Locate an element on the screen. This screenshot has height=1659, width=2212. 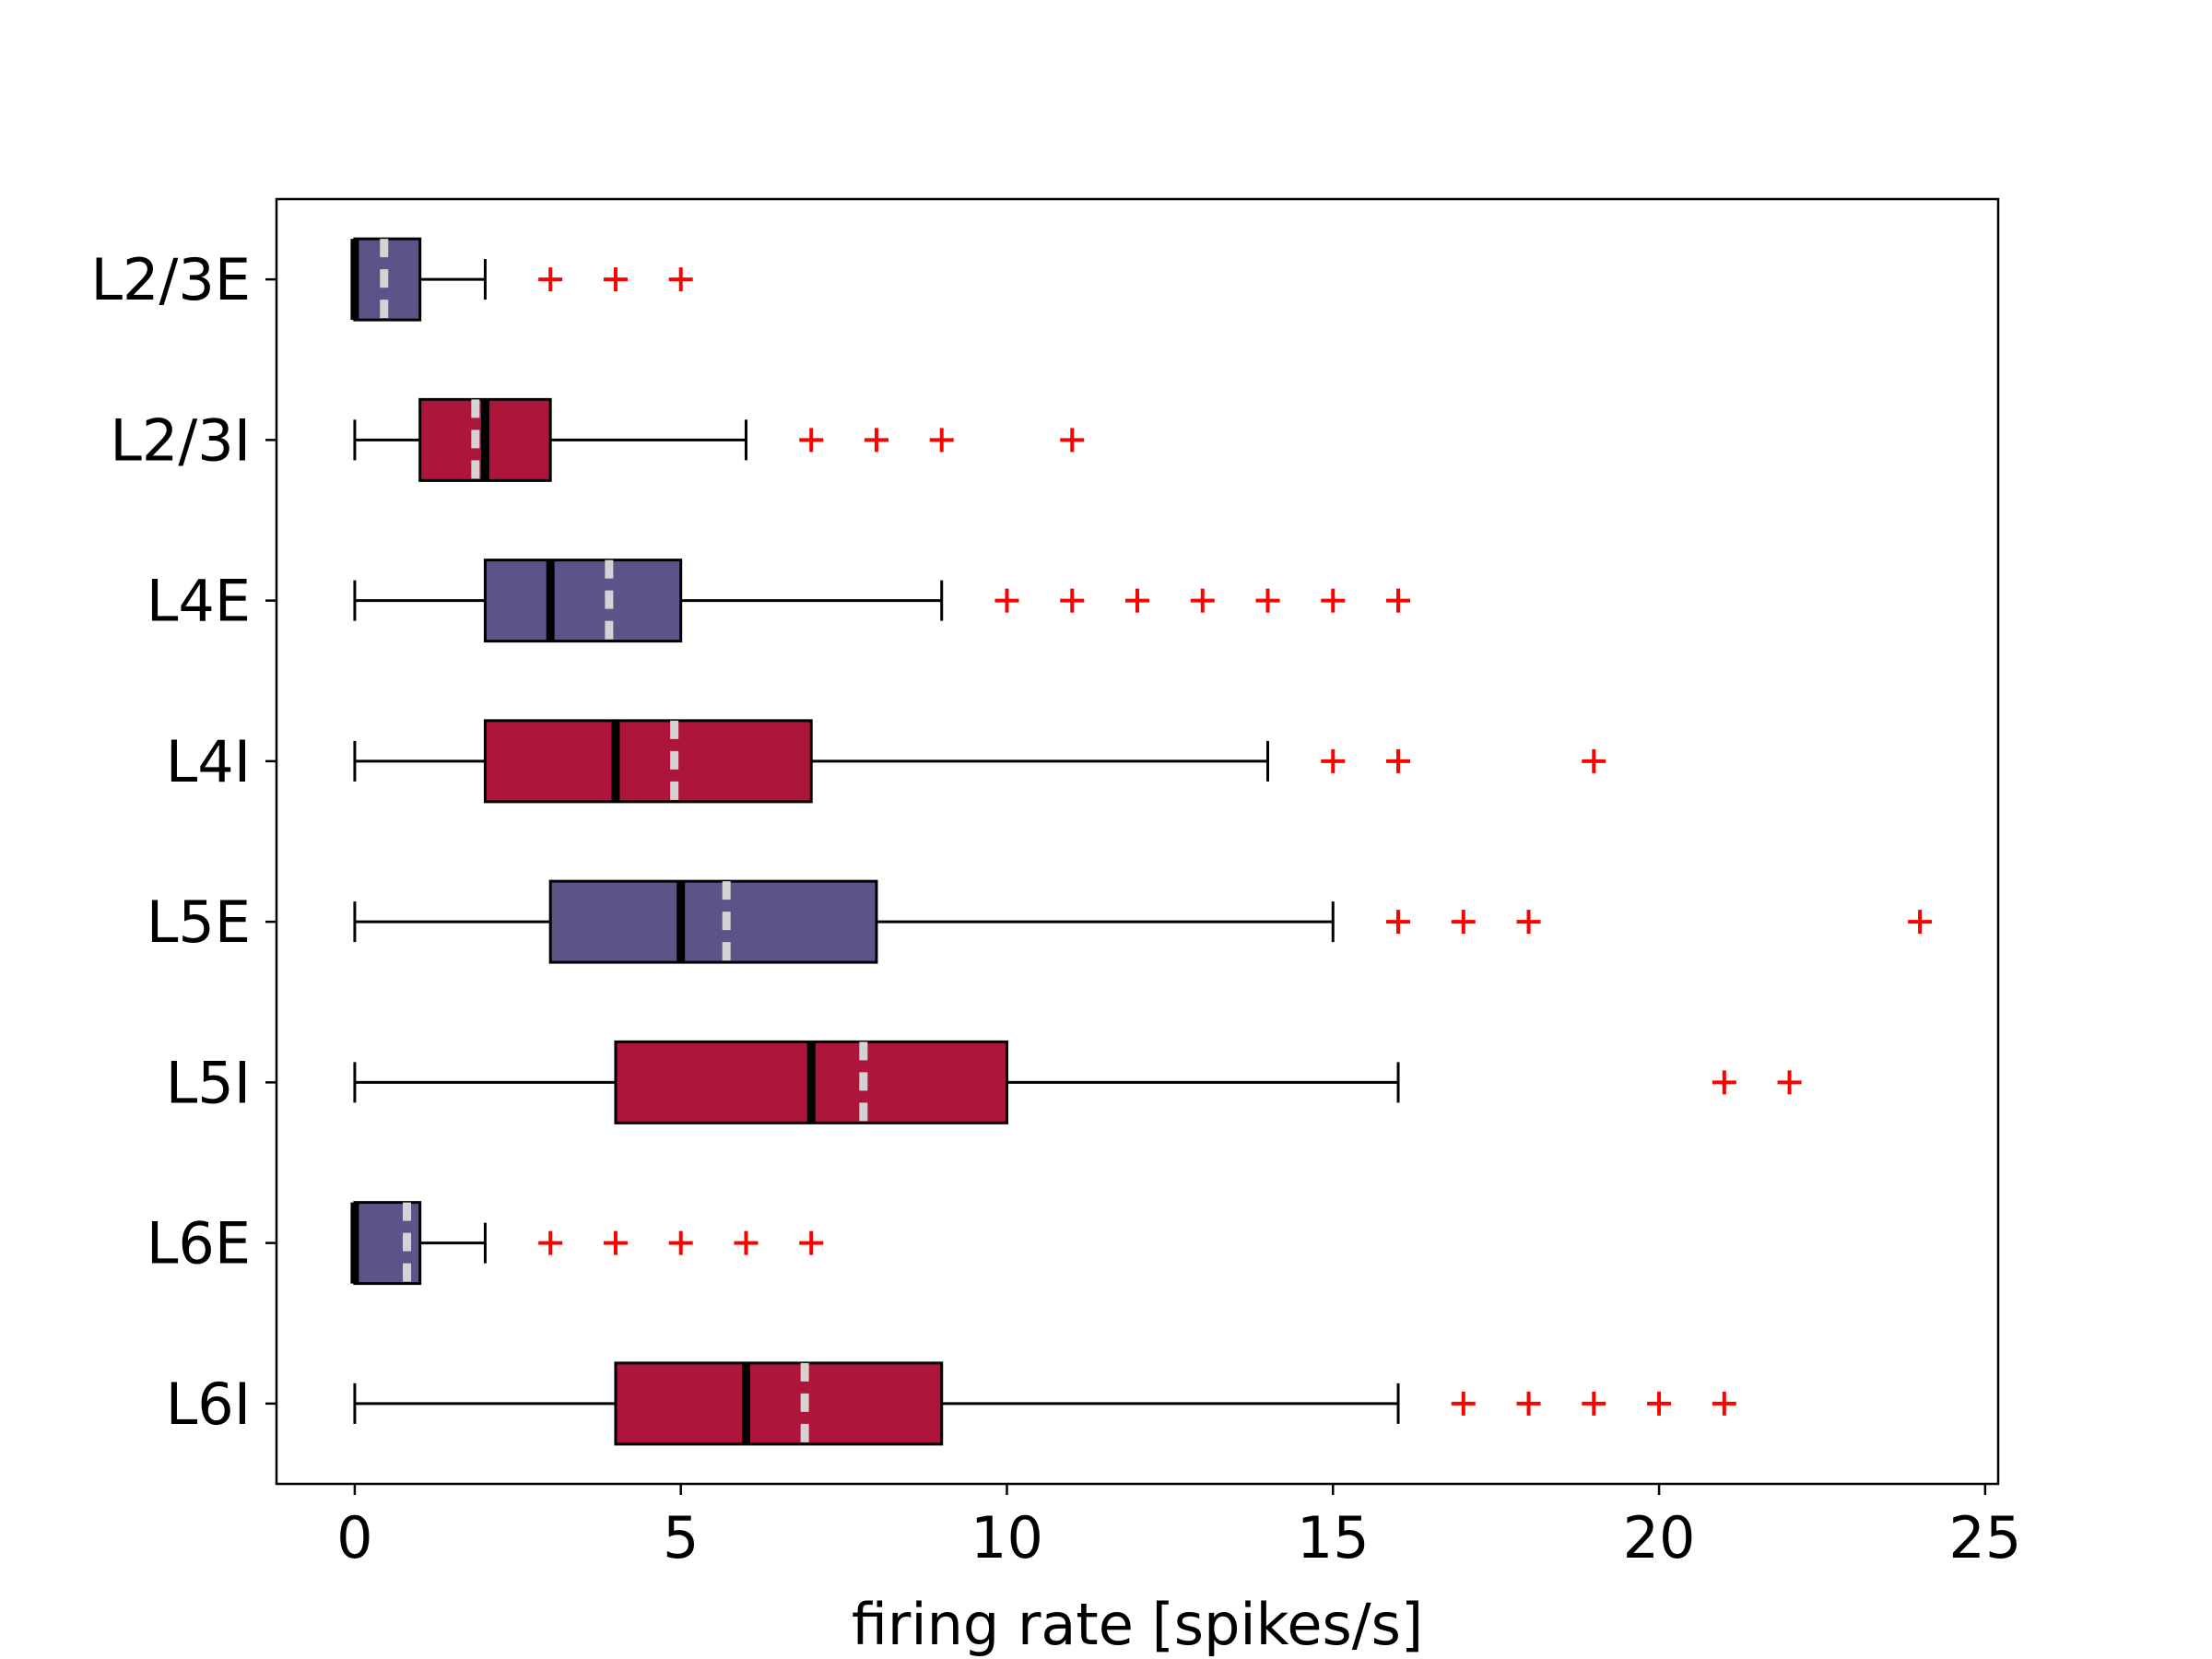
y-tick-label: L5I is located at coordinates (208, 1082).